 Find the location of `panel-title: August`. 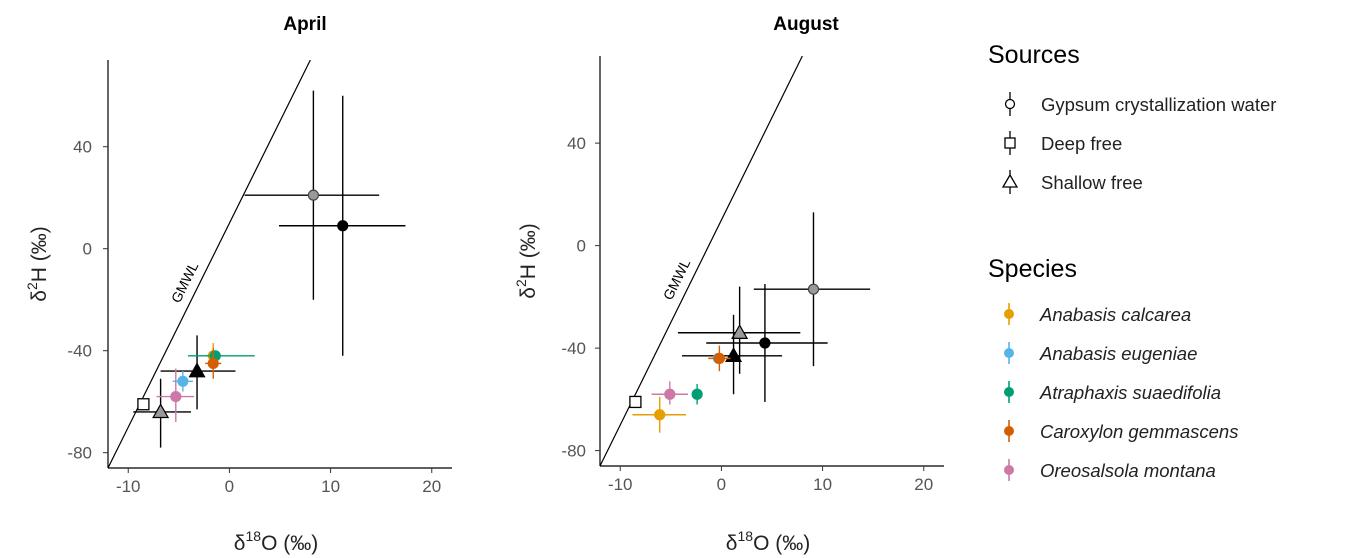

panel-title: August is located at coordinates (806, 24).